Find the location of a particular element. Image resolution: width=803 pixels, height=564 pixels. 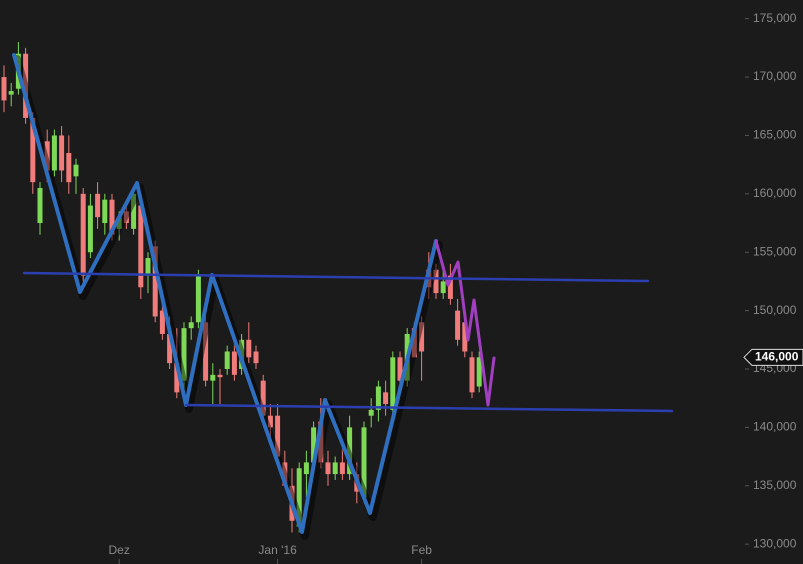

y-tick-label: 155,000 is located at coordinates (775, 251).